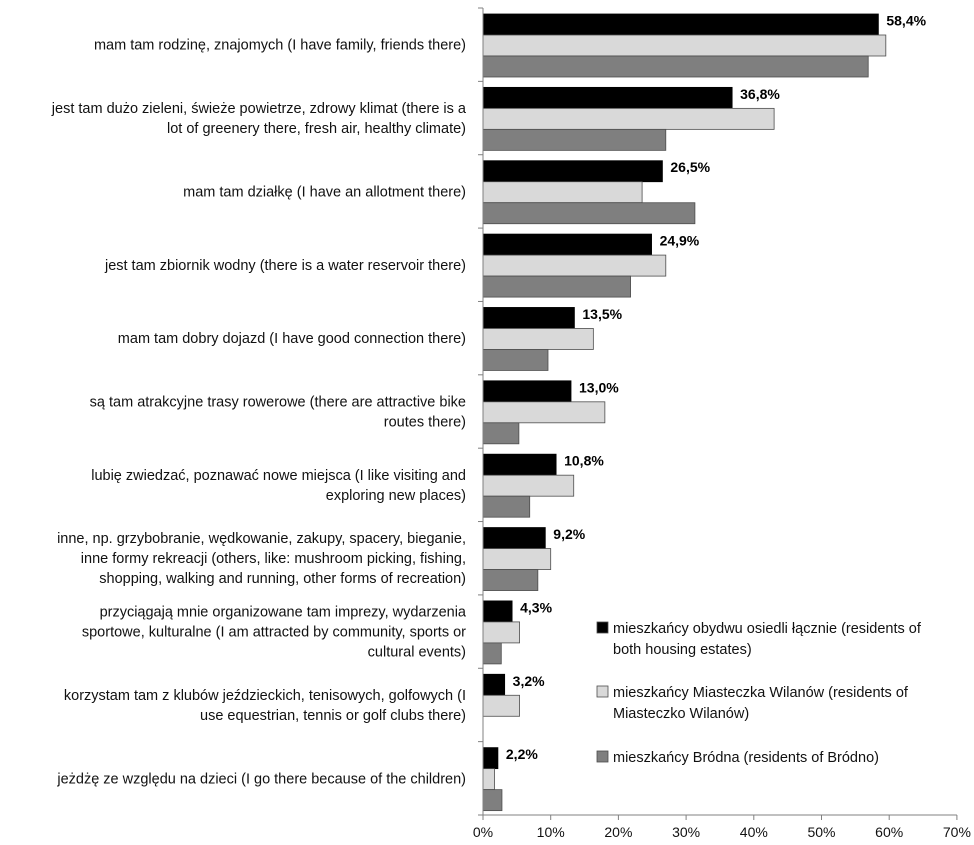 The height and width of the screenshot is (845, 974). What do you see at coordinates (483, 832) in the screenshot?
I see `x-tick-label: 0%` at bounding box center [483, 832].